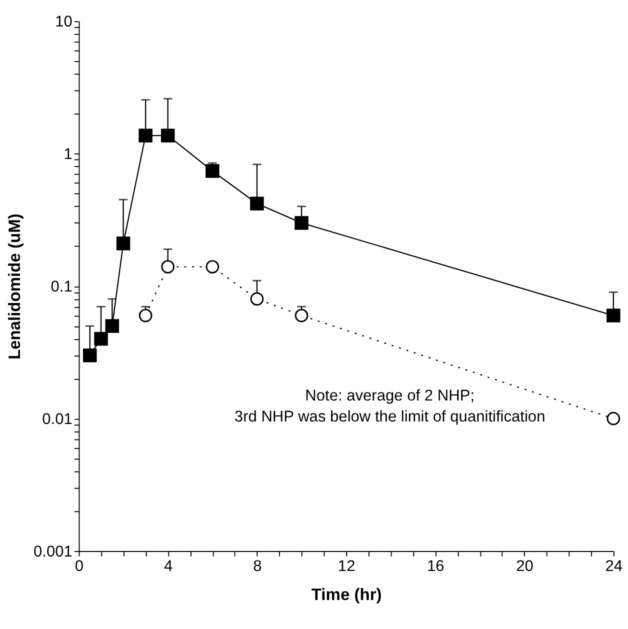 The height and width of the screenshot is (629, 628). What do you see at coordinates (390, 395) in the screenshot?
I see `annotation: Note: average of 2 NHP;` at bounding box center [390, 395].